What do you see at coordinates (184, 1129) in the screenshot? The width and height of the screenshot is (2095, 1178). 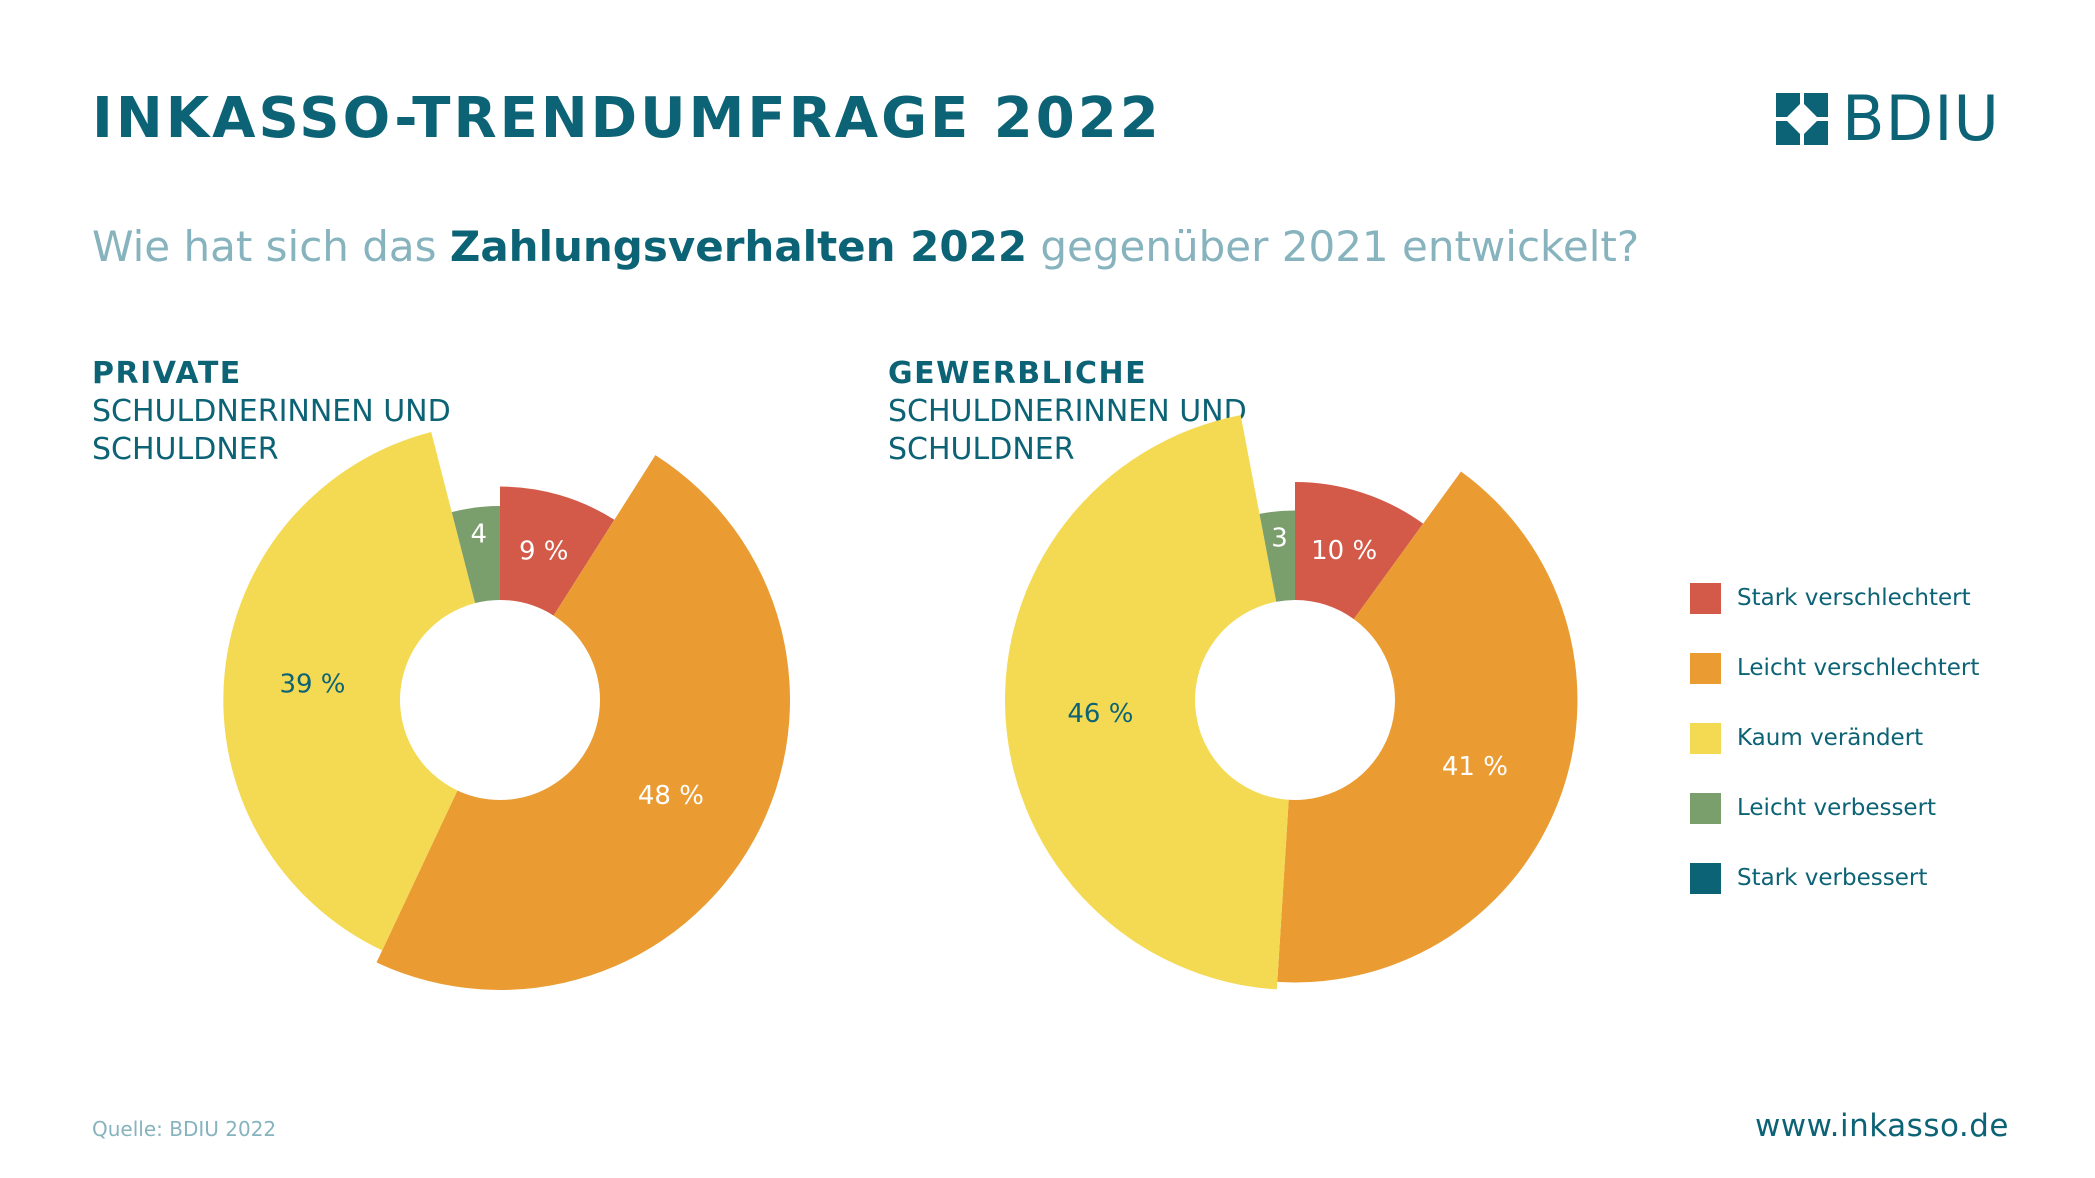 I see `source-note: Quelle: BDIU 2022` at bounding box center [184, 1129].